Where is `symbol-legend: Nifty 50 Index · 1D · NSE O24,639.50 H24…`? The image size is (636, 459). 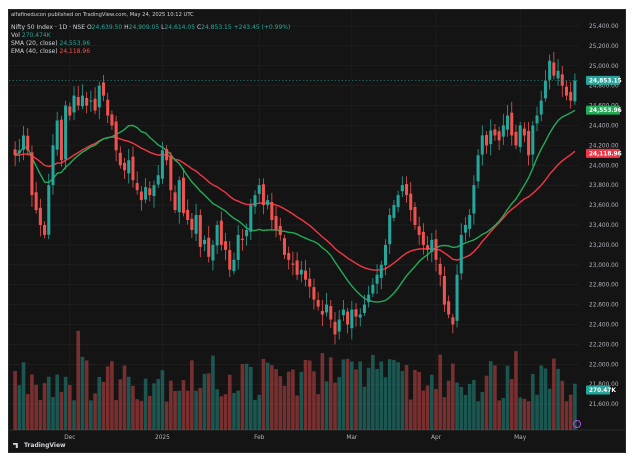
symbol-legend: Nifty 50 Index · 1D · NSE O24,639.50 H24… is located at coordinates (150, 27).